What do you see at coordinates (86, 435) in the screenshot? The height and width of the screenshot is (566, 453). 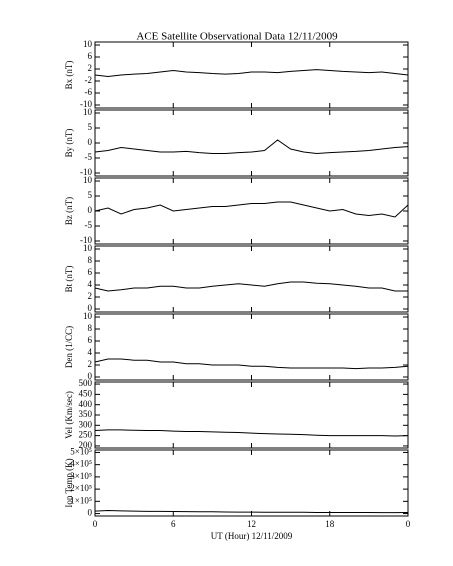 I see `y-tick-label: 250` at bounding box center [86, 435].